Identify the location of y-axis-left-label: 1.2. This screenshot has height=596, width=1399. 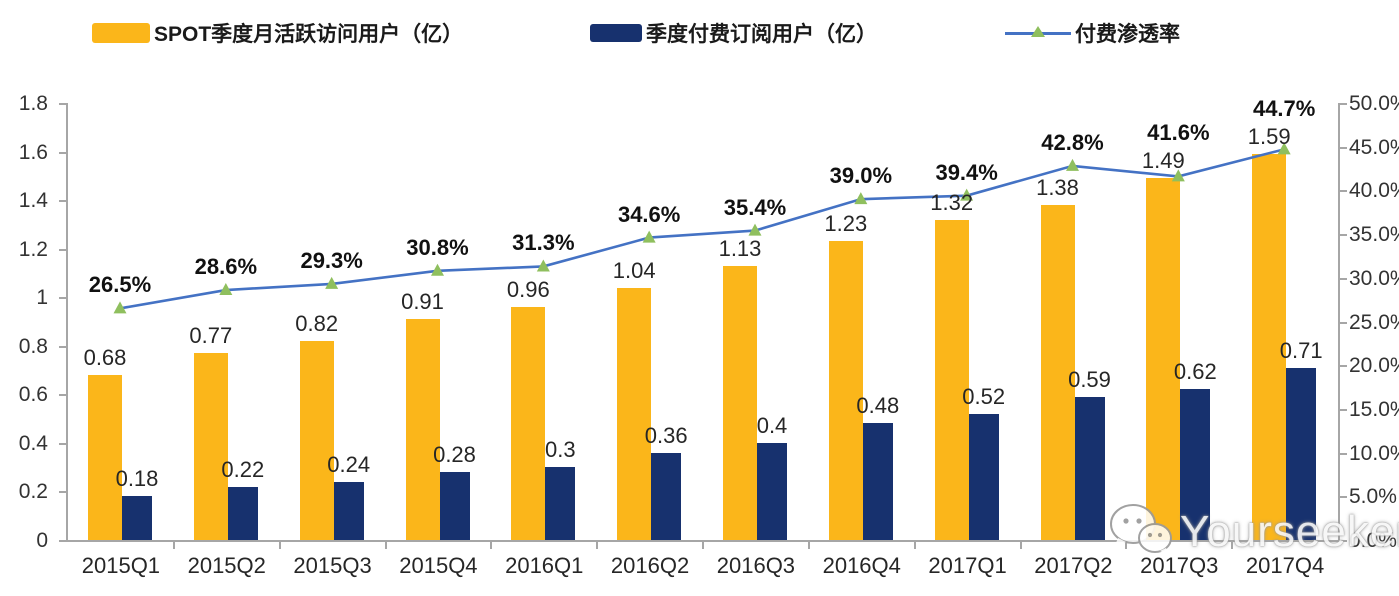
(33, 249).